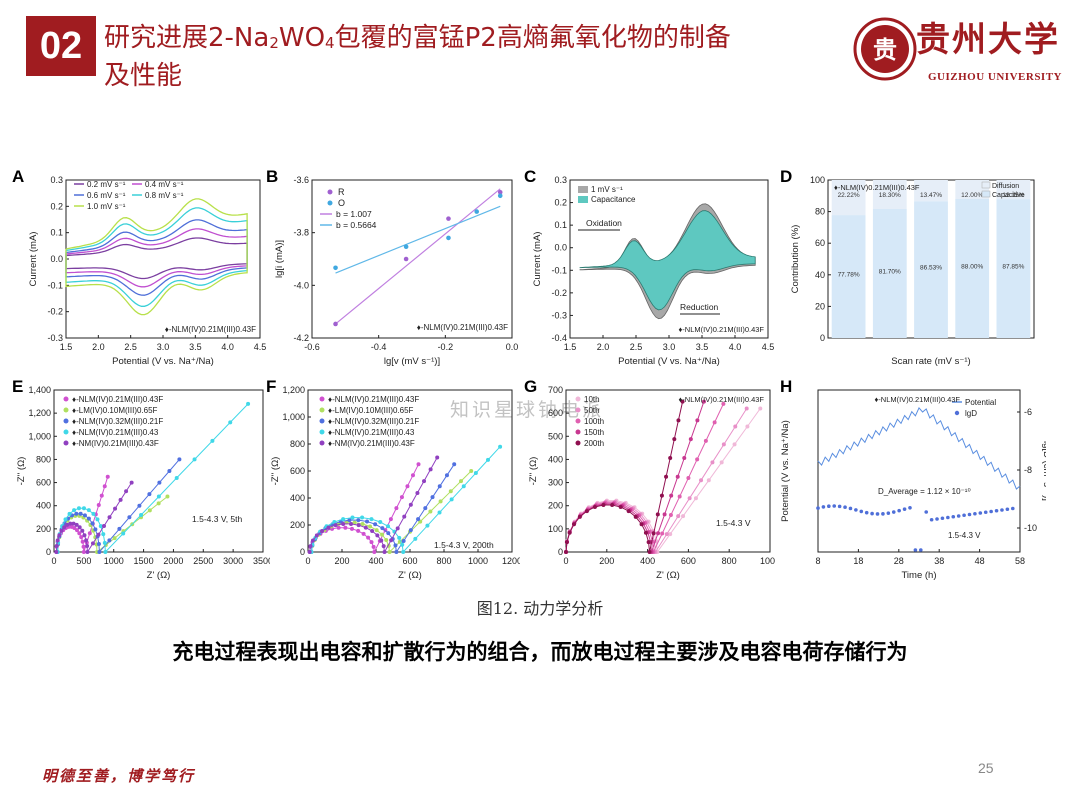 The width and height of the screenshot is (1080, 804). Describe the element at coordinates (995, 77) in the screenshot. I see `university-name-en: GUIZHOU UNIVERSITY` at that location.